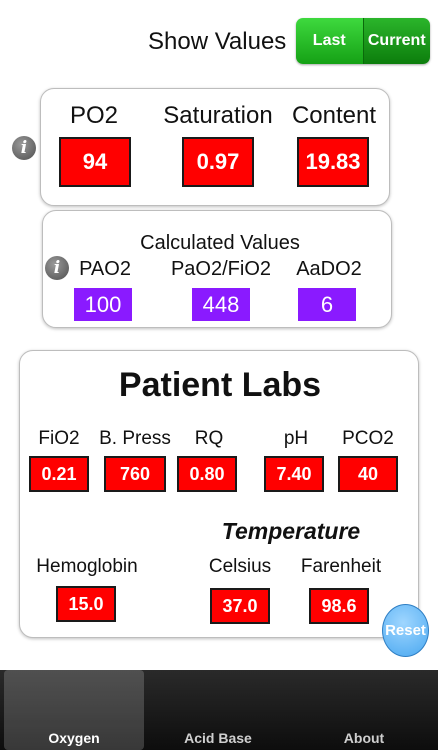 The height and width of the screenshot is (750, 438). What do you see at coordinates (95, 162) in the screenshot?
I see `po2-value: 94` at bounding box center [95, 162].